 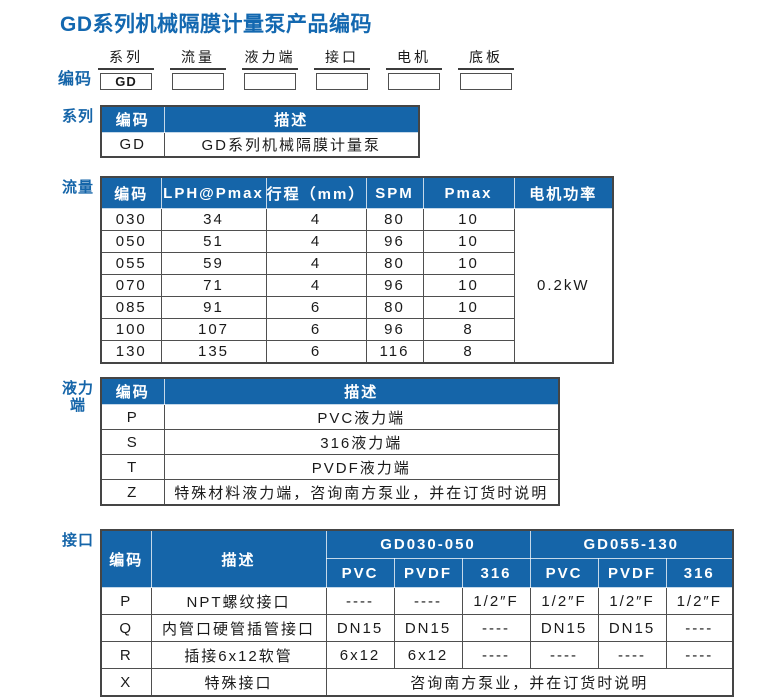 What do you see at coordinates (213, 329) in the screenshot?
I see `cell: 107` at bounding box center [213, 329].